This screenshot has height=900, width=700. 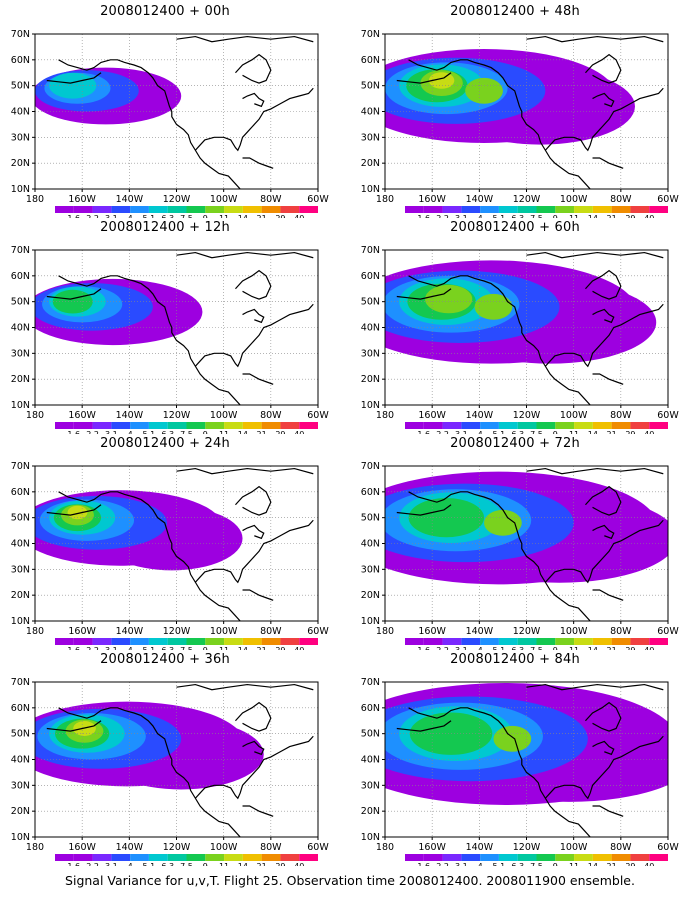 I want to click on x-tick-label: 120W, so click(x=527, y=631).